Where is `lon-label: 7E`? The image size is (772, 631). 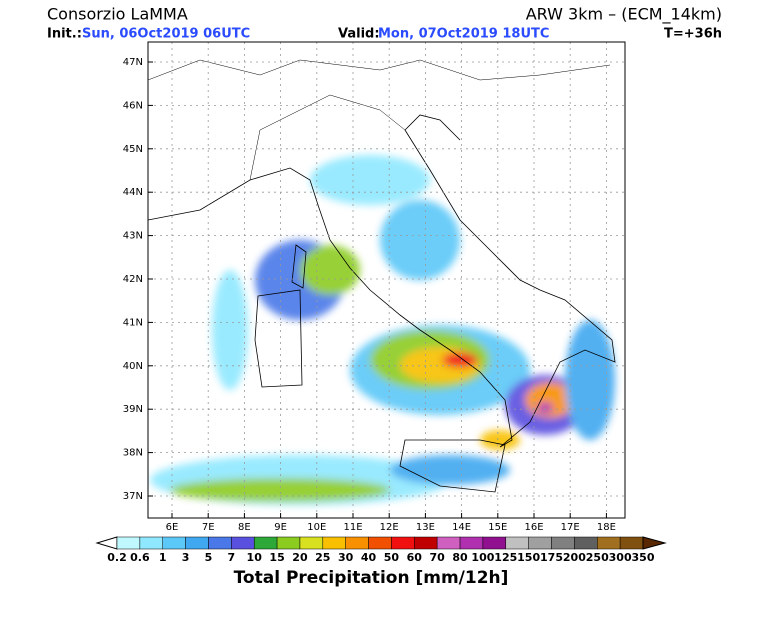
lon-label: 7E is located at coordinates (208, 527).